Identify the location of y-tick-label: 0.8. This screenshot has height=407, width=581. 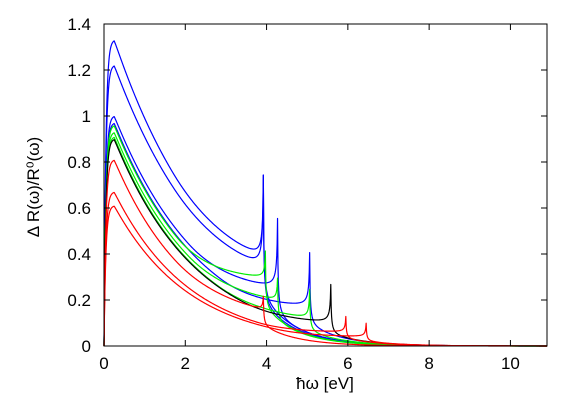
(79, 162).